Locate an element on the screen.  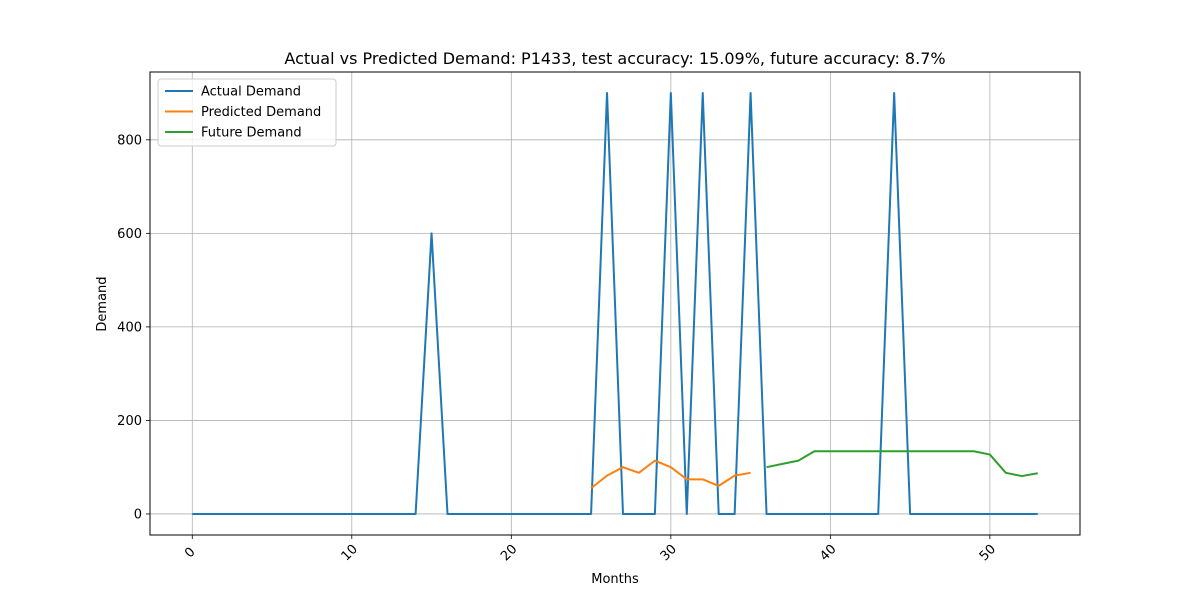
legend-label-future-demand: Future Demand is located at coordinates (251, 133).